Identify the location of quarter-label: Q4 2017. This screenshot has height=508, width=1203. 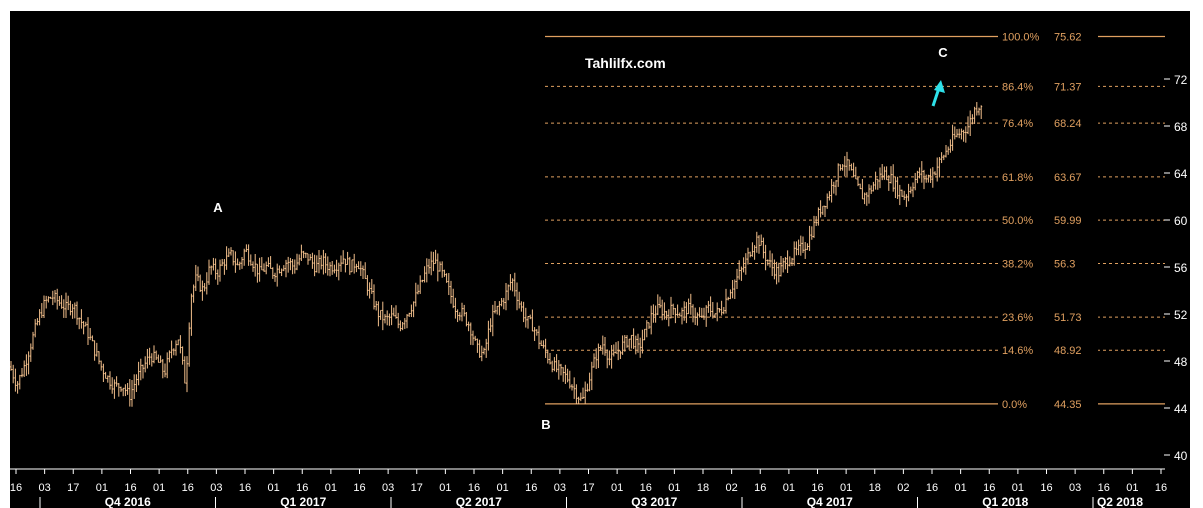
(830, 501).